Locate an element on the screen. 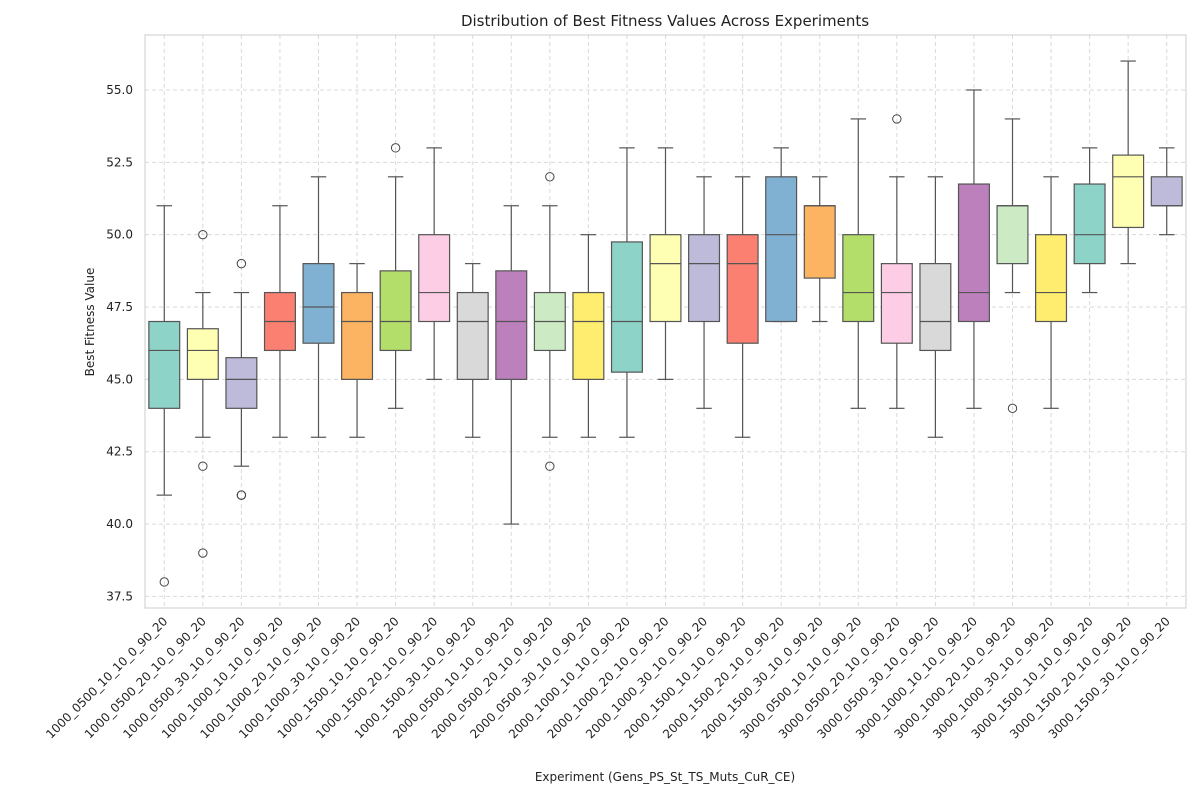  y-tick-label: 45.0 is located at coordinates (119, 379).